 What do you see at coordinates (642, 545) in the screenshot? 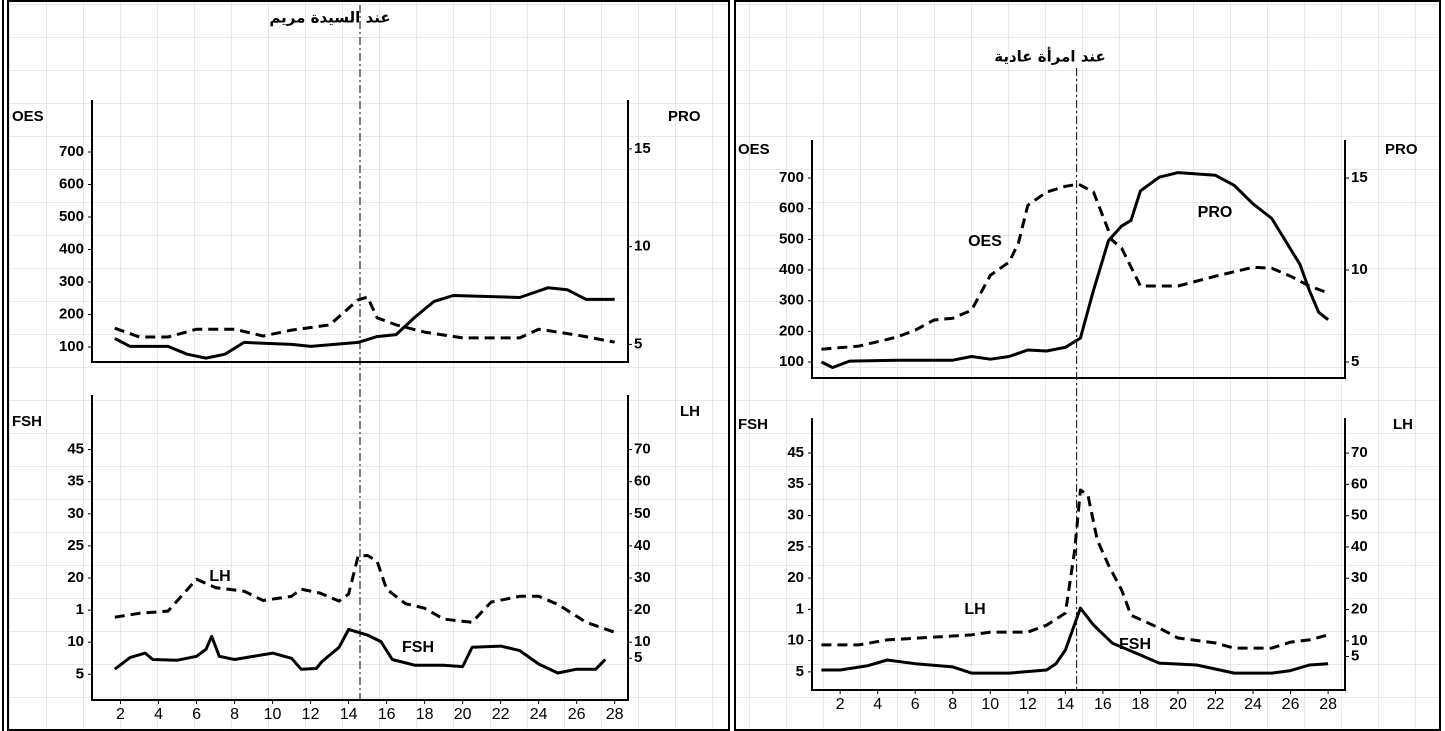
I see `y2-tick-label: 40` at bounding box center [642, 545].